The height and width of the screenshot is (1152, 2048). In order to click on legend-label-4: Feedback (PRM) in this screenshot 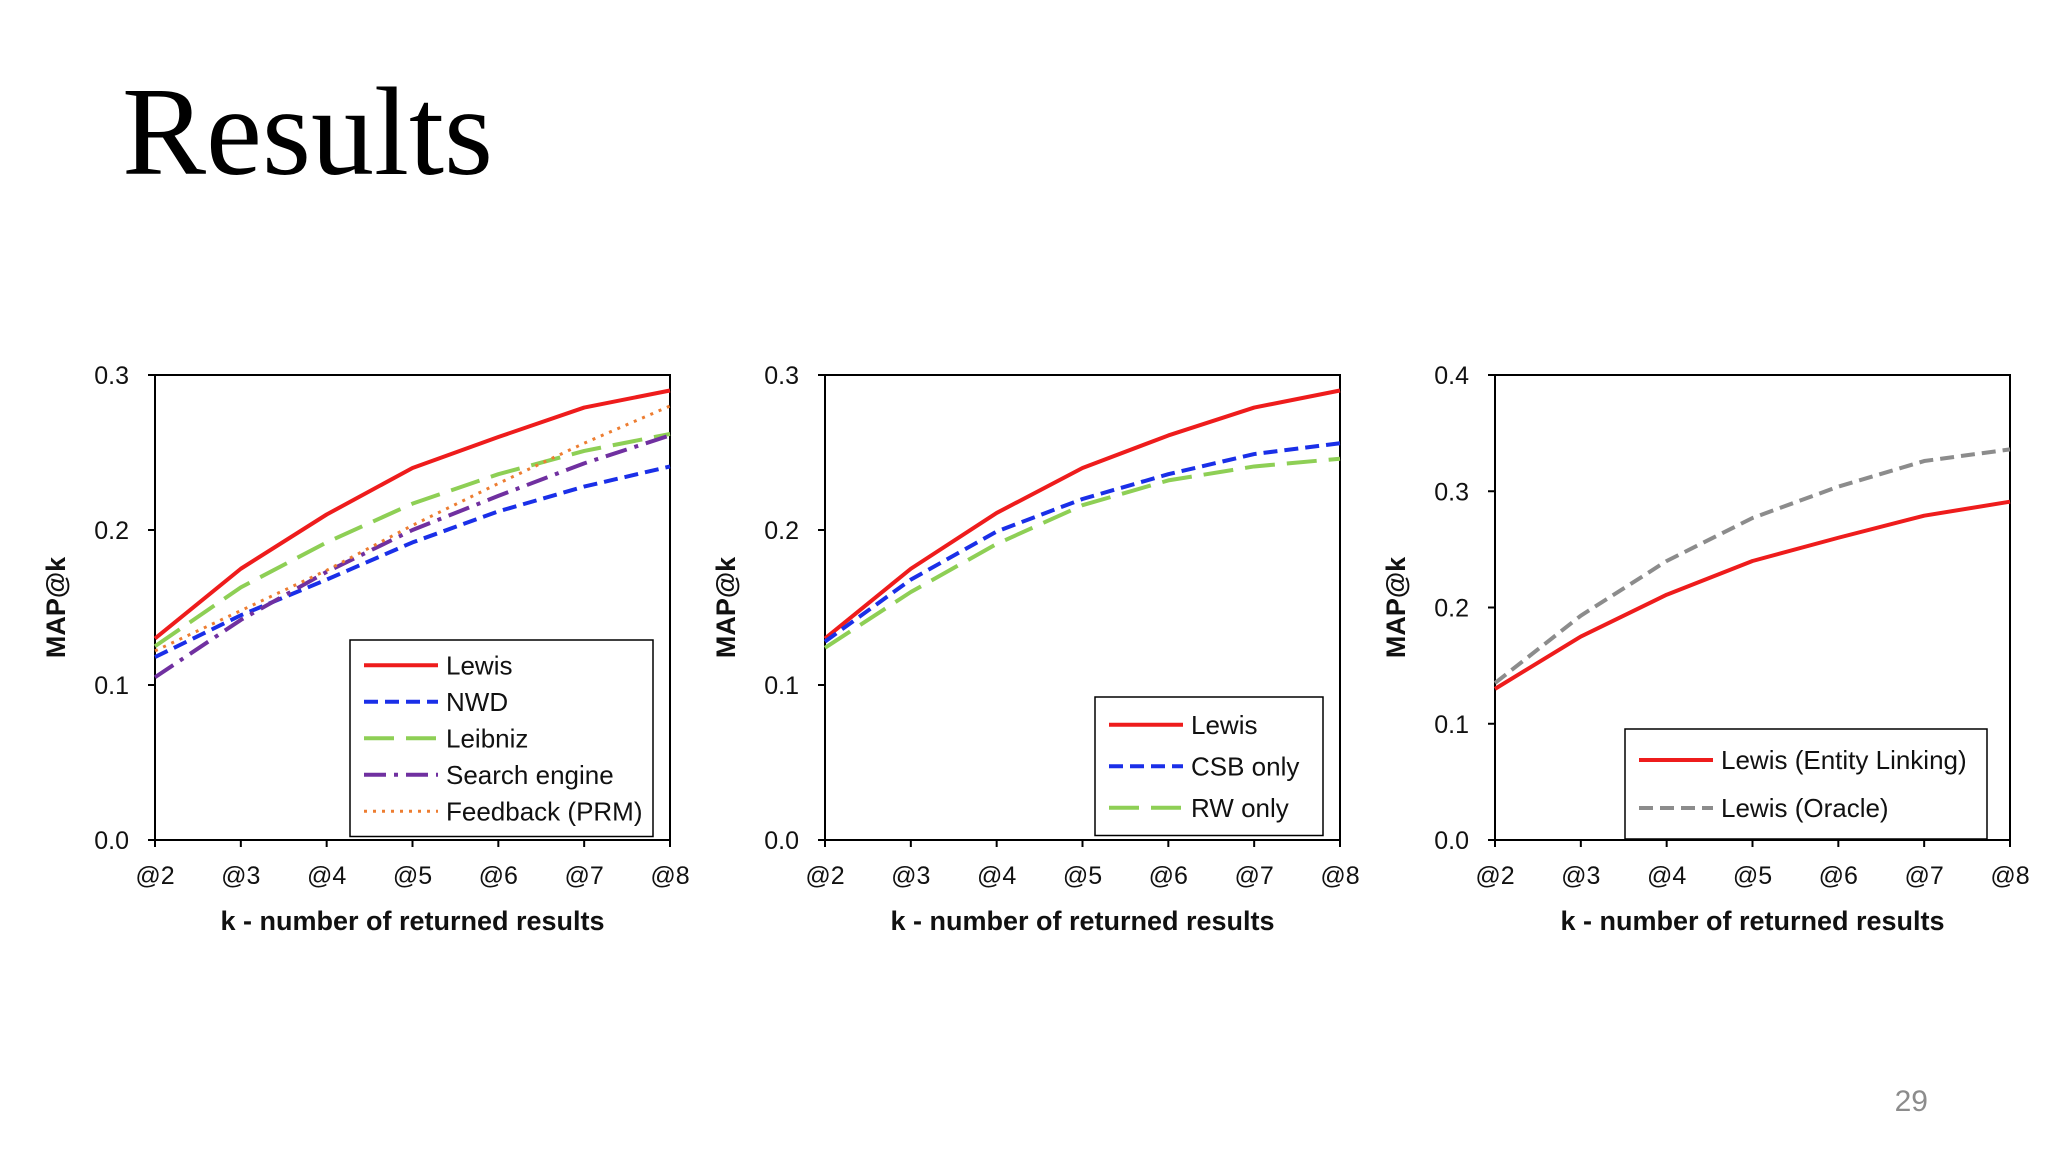, I will do `click(544, 811)`.